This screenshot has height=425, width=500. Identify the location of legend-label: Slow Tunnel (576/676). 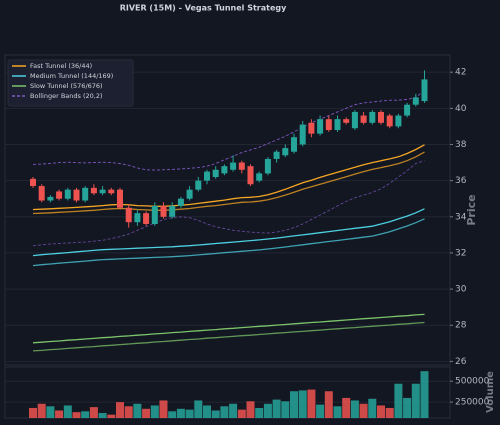
(66, 86).